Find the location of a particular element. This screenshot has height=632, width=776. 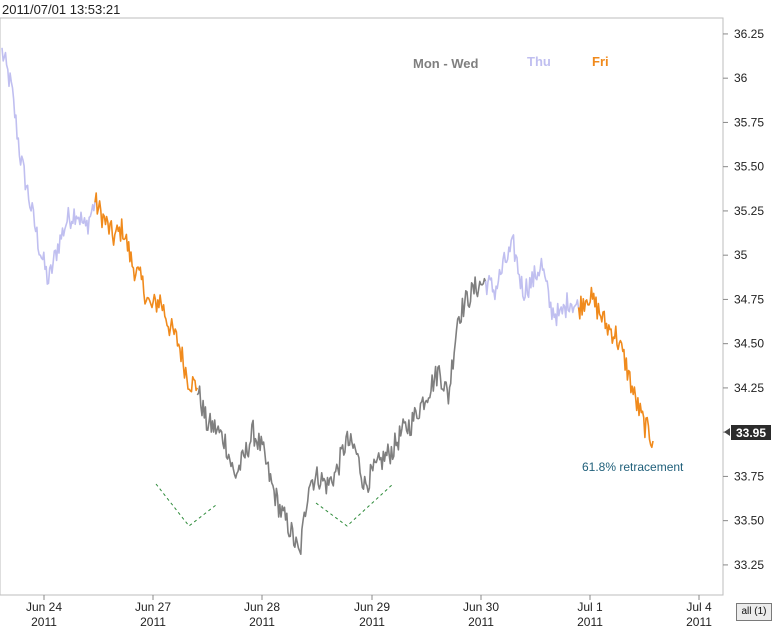

x-tick-label: Jun 30 is located at coordinates (481, 607).